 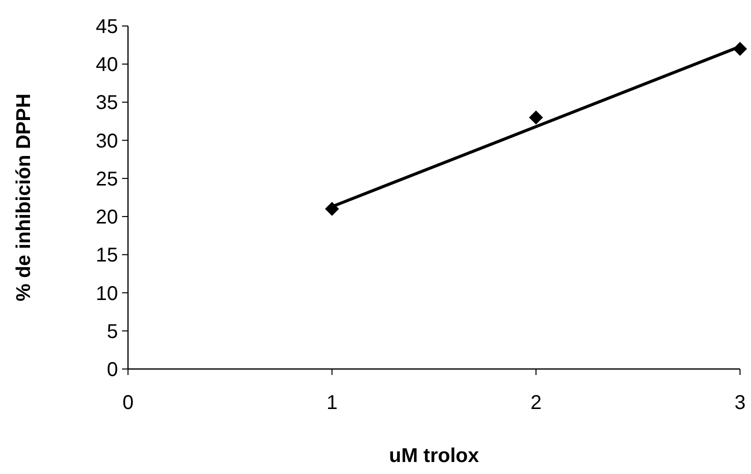 I want to click on y-tick-label: 5, so click(x=112, y=331).